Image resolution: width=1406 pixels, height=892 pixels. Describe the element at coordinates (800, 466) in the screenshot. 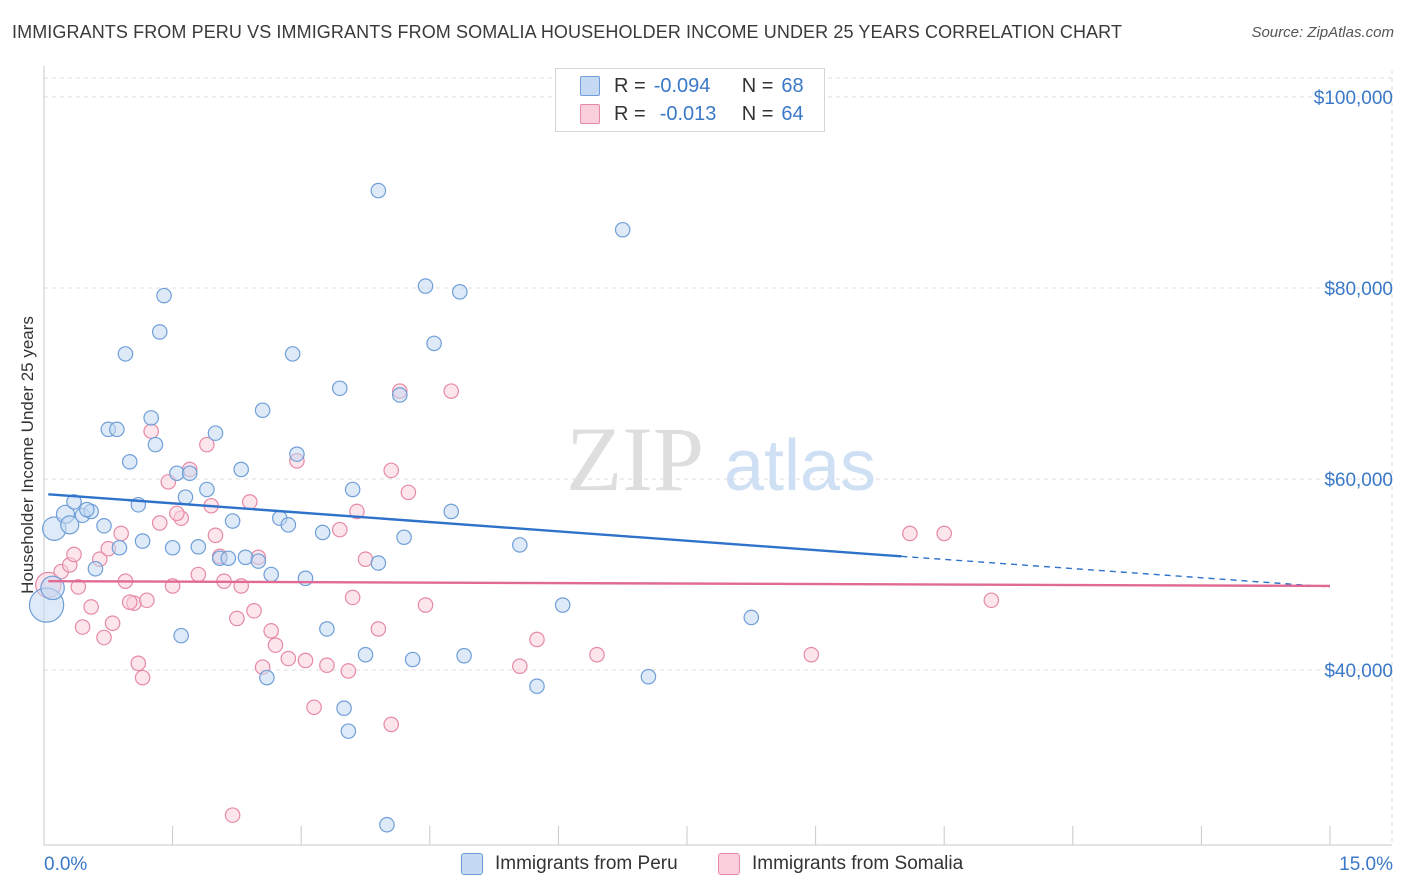

I see `watermark-atlas: atlas` at that location.